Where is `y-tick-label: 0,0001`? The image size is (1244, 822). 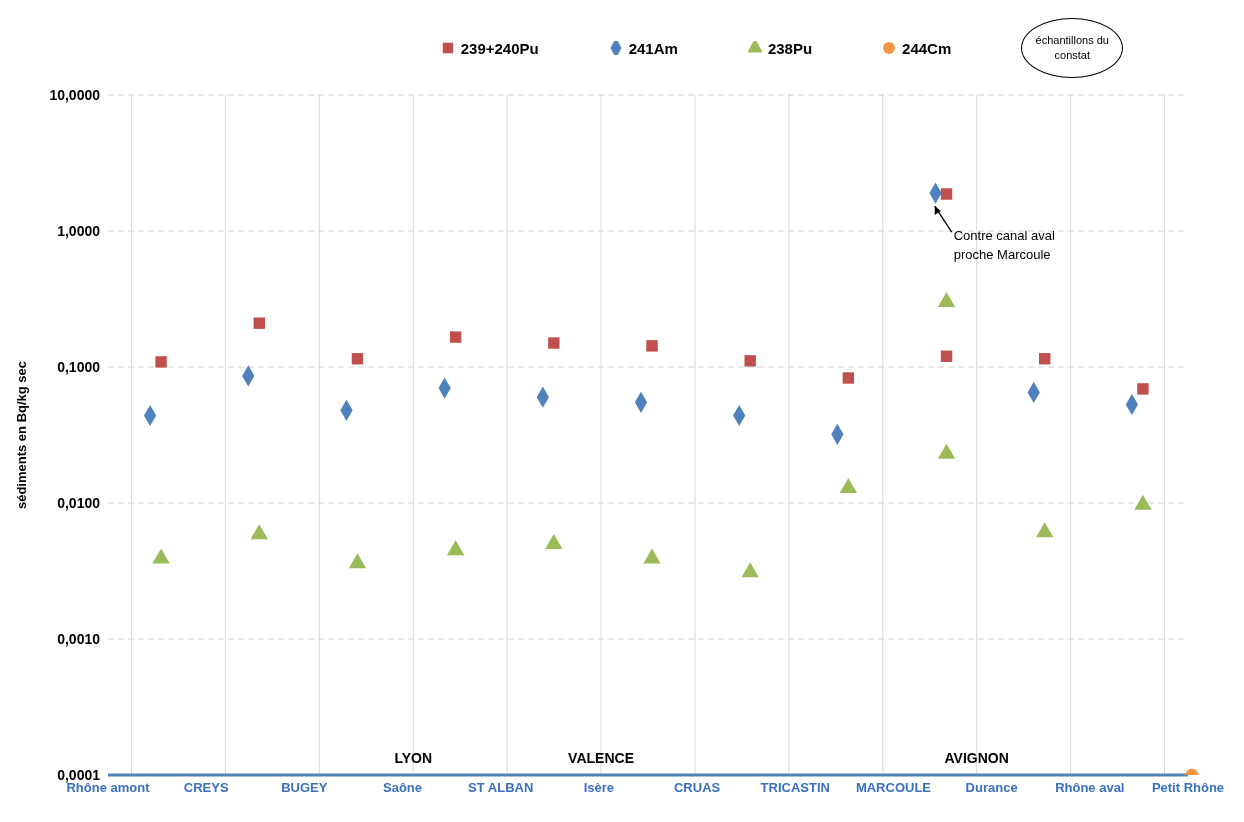 y-tick-label: 0,0001 is located at coordinates (79, 774).